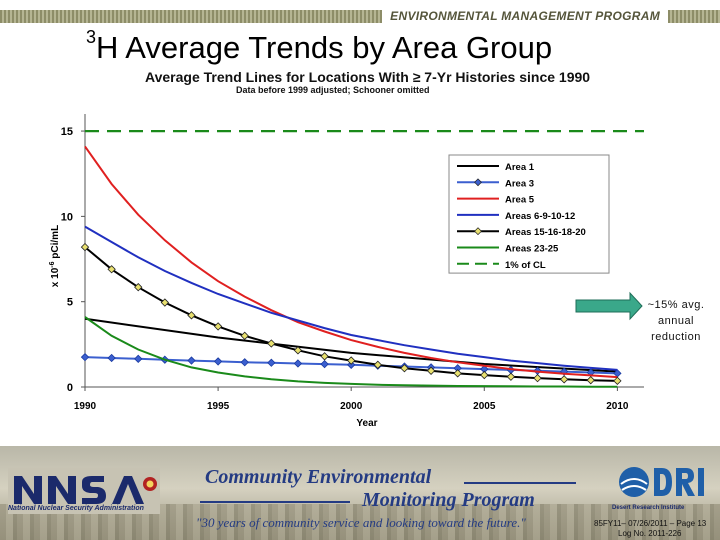 The width and height of the screenshot is (720, 540). Describe the element at coordinates (520, 167) in the screenshot. I see `legend-label: Area 1` at that location.